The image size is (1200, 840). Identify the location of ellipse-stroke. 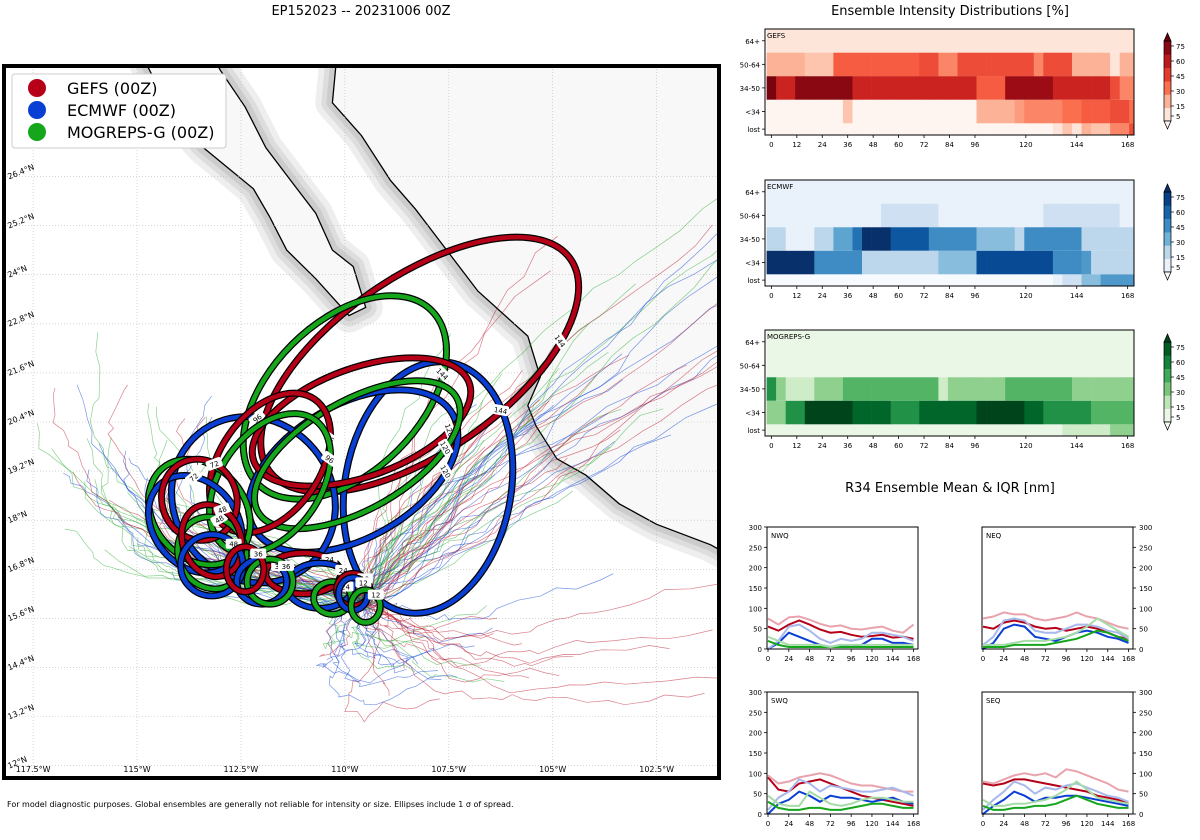
(419, 364).